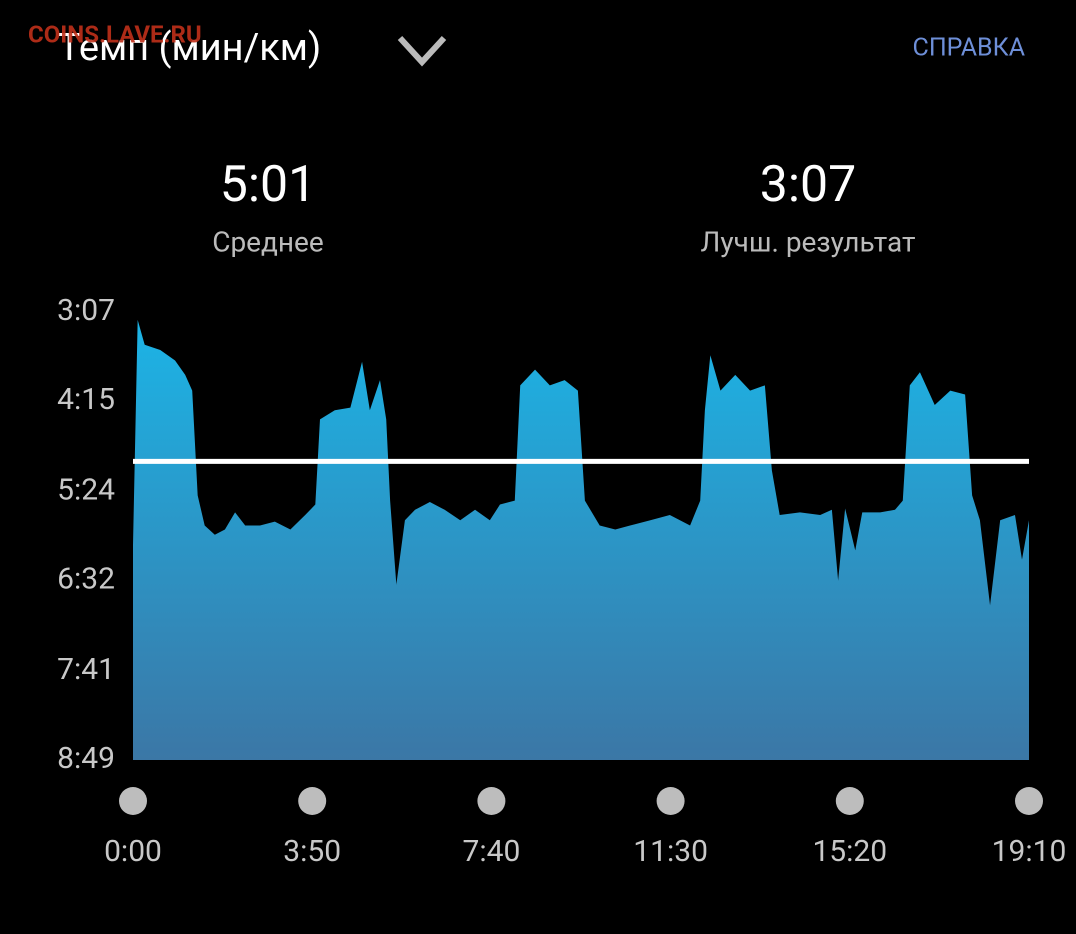 The image size is (1076, 934). I want to click on x-tick-label: 7:40, so click(491, 851).